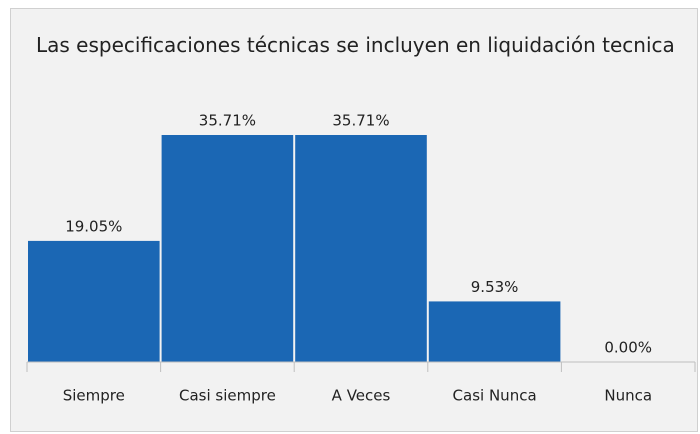 This screenshot has height=434, width=700. What do you see at coordinates (93, 226) in the screenshot?
I see `data-label: 19.05%` at bounding box center [93, 226].